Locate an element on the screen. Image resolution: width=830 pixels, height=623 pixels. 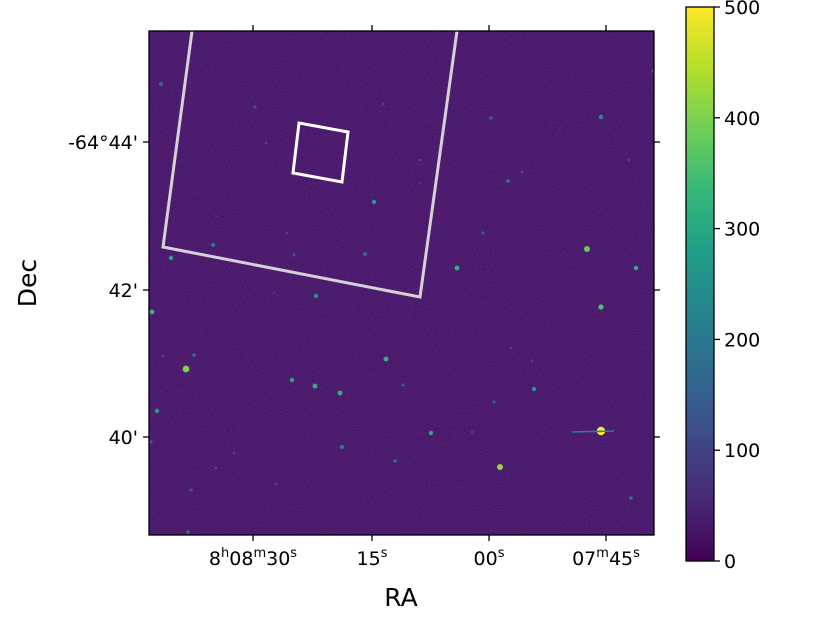
x-tick-label: 8h08m30s is located at coordinates (253, 558).